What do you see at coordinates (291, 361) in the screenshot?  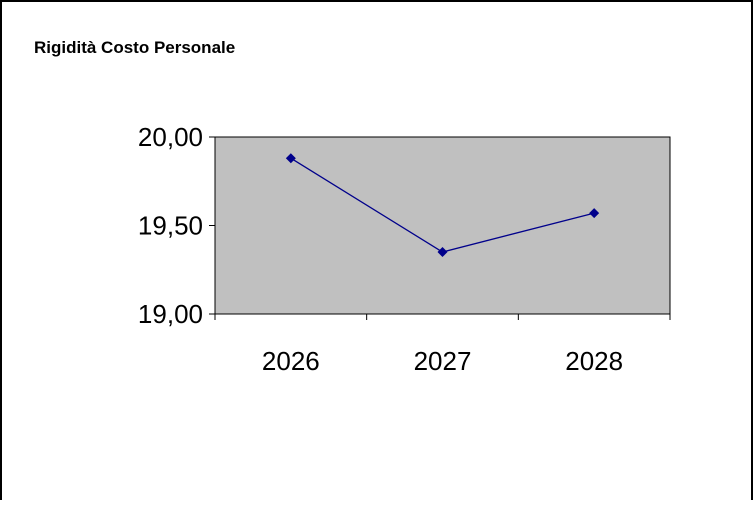 I see `x-tick-label: 2026` at bounding box center [291, 361].